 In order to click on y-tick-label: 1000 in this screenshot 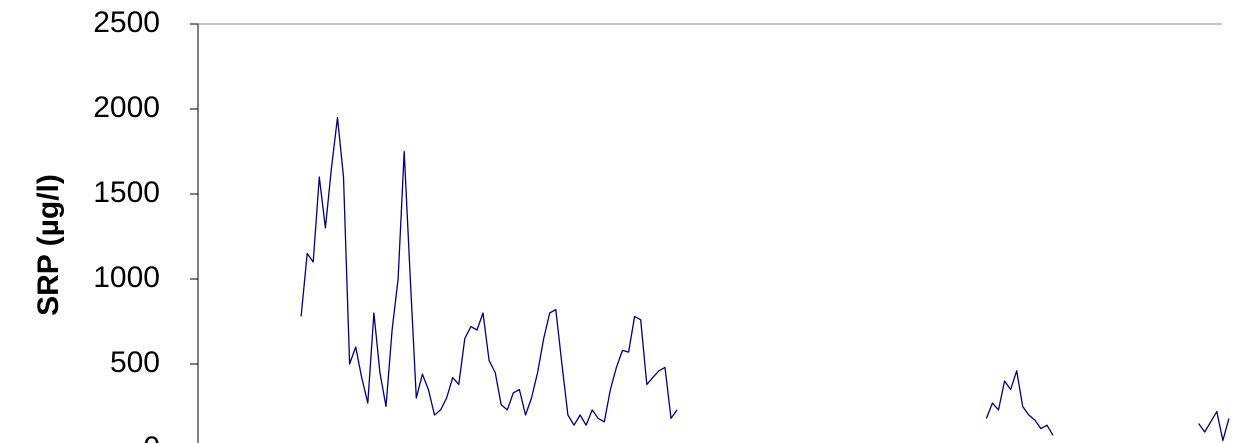, I will do `click(126, 277)`.